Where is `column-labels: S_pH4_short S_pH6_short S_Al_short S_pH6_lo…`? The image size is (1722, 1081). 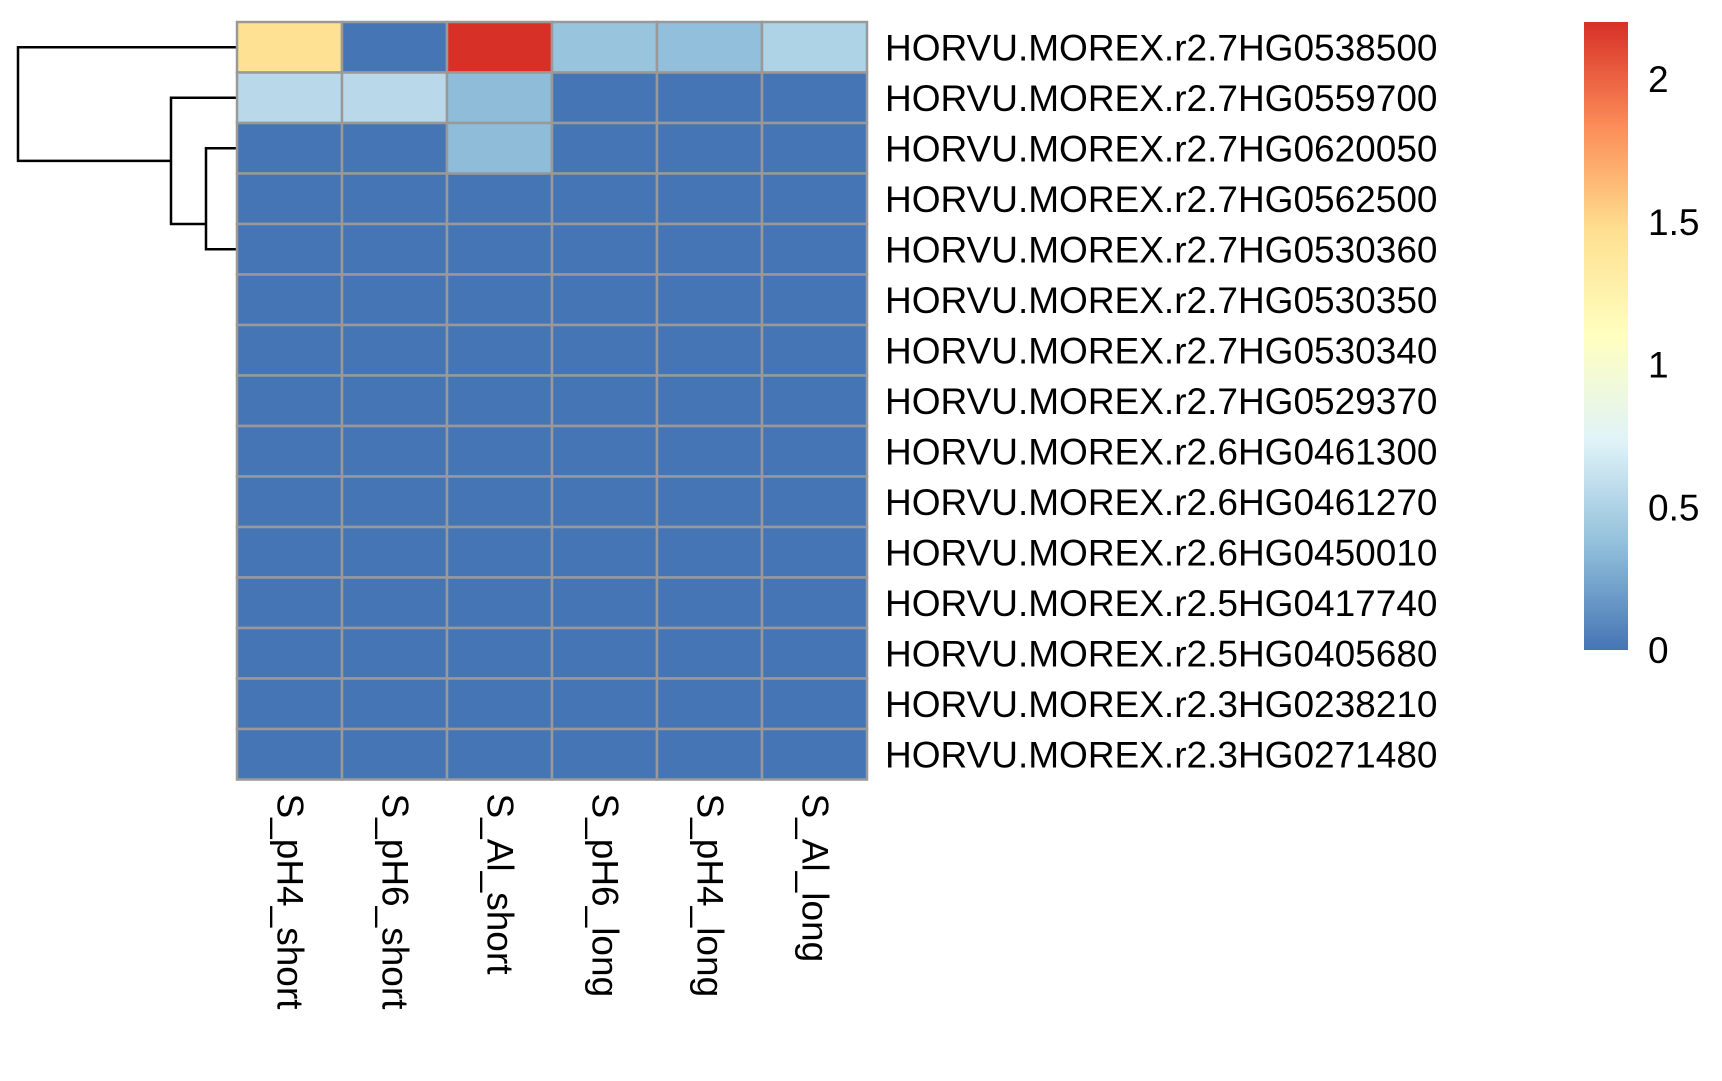 column-labels: S_pH4_short S_pH6_short S_Al_short S_pH6_lo… is located at coordinates (553, 902).